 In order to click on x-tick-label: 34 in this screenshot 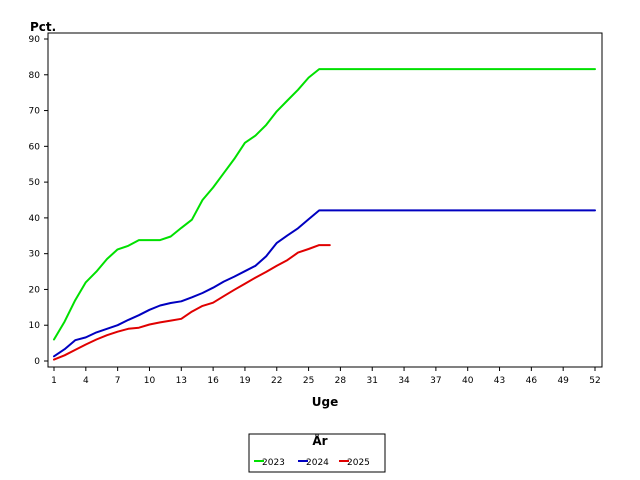, I will do `click(404, 381)`.